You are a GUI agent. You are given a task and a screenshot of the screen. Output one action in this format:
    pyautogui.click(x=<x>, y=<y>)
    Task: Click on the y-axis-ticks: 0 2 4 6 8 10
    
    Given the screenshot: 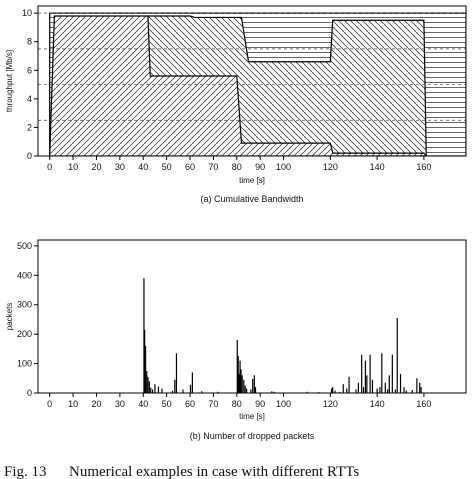 What is the action you would take?
    pyautogui.click(x=30, y=84)
    